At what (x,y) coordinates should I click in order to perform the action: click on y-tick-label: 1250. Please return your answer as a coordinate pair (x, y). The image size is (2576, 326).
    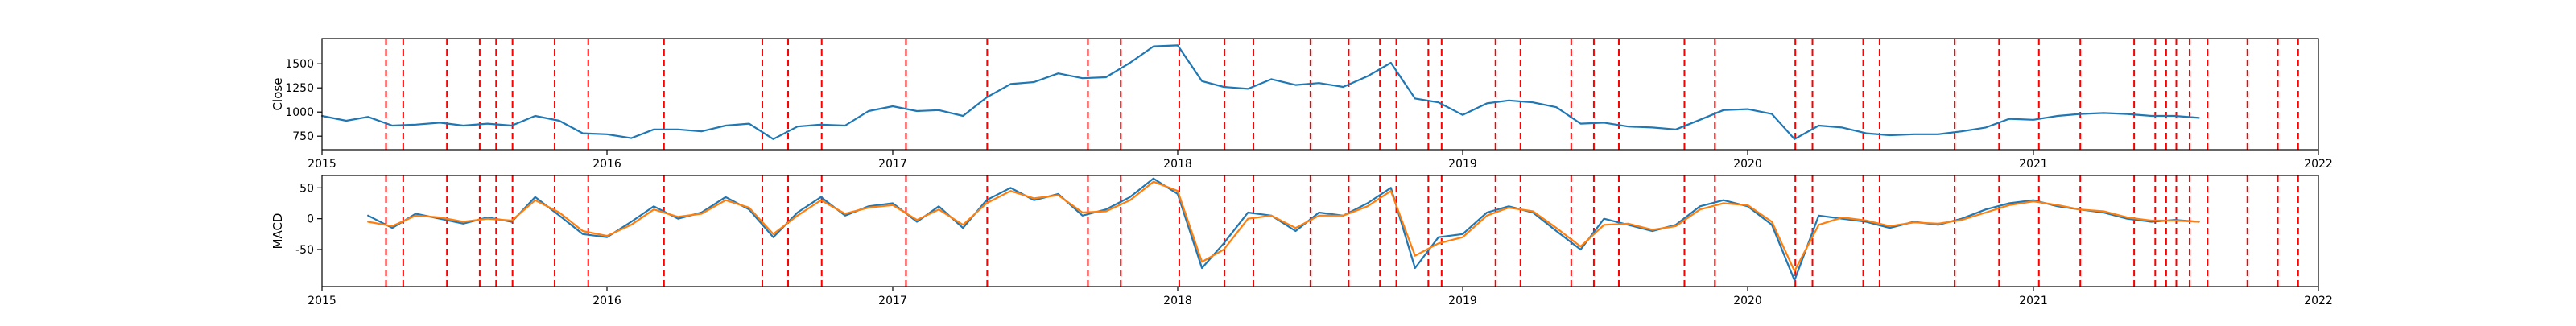
    Looking at the image, I should click on (299, 88).